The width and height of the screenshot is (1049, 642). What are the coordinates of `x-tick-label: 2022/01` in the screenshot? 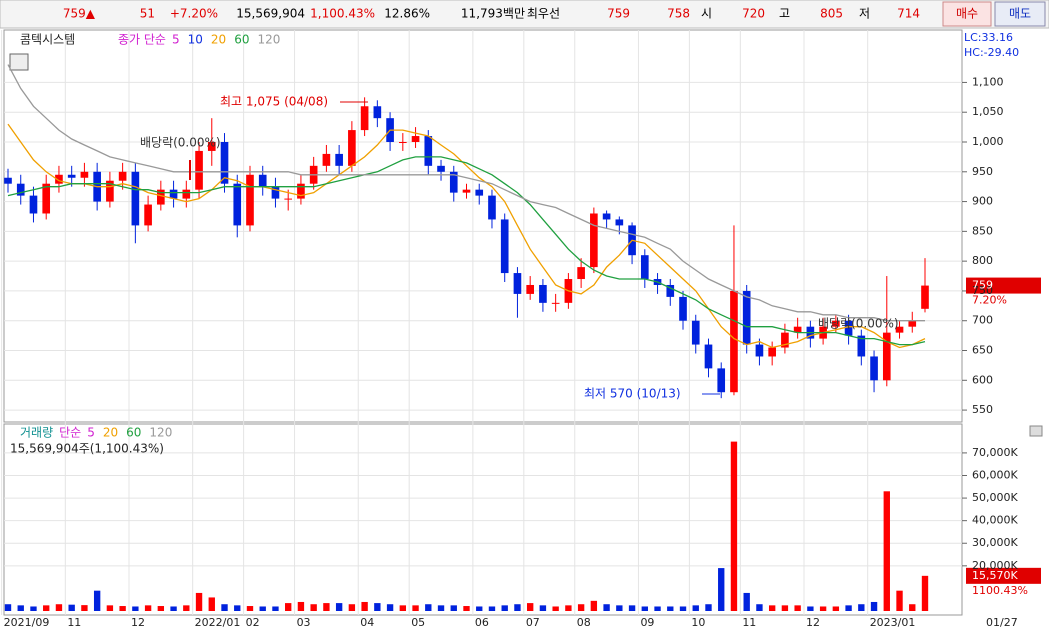 It's located at (218, 622).